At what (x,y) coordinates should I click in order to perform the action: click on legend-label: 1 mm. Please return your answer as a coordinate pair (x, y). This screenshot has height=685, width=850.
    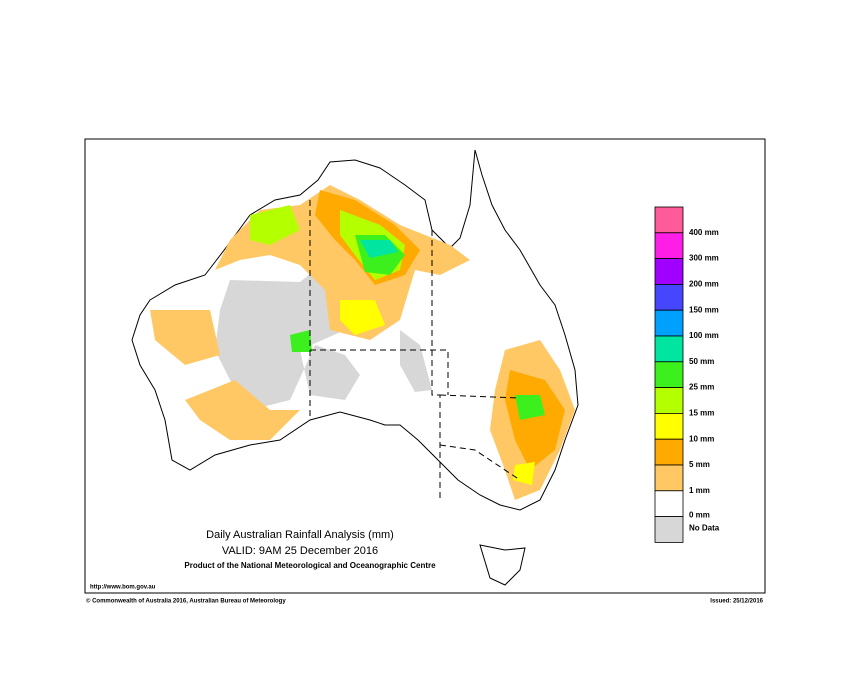
    Looking at the image, I should click on (699, 490).